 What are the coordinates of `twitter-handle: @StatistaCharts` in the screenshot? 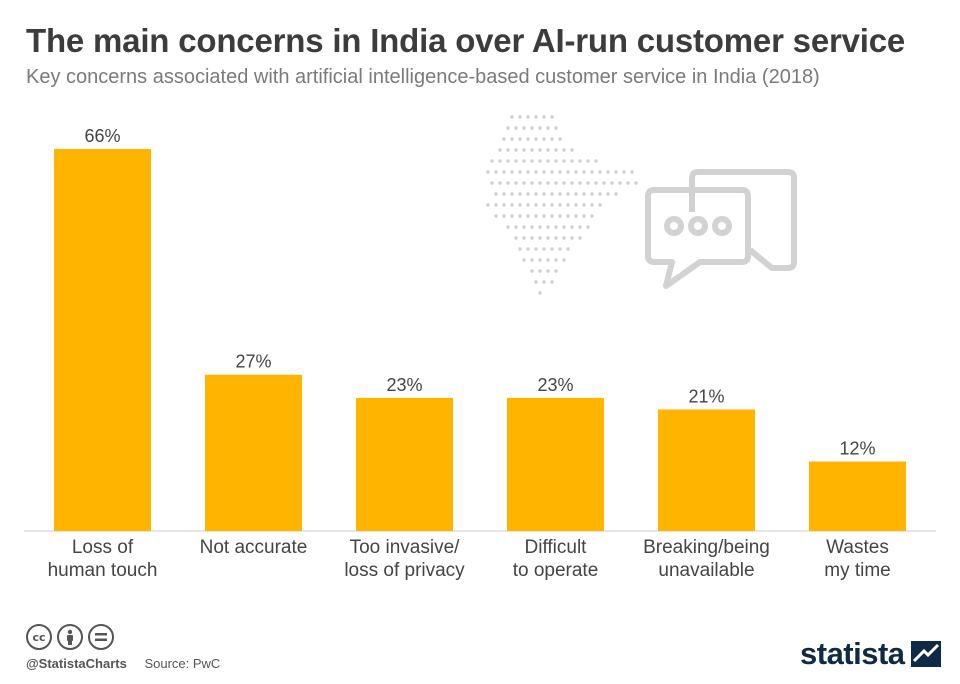 It's located at (76, 663).